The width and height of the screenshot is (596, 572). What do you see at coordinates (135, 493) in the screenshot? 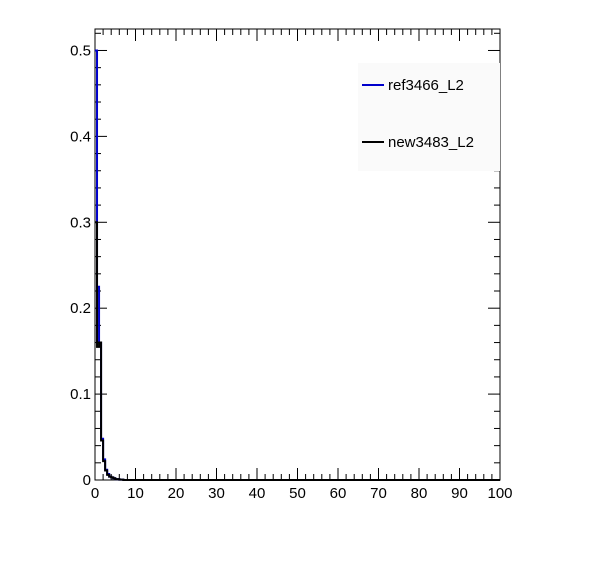
I see `x-tick-label: 10` at bounding box center [135, 493].